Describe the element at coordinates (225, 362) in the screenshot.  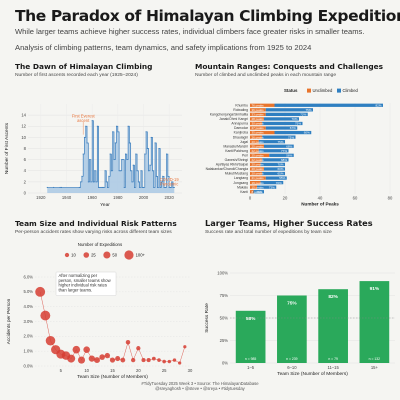
I see `y-tick-label: 0%` at that location.